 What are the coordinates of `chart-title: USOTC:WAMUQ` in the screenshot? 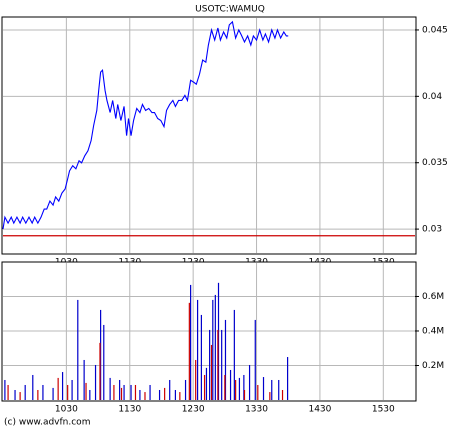 It's located at (230, 10).